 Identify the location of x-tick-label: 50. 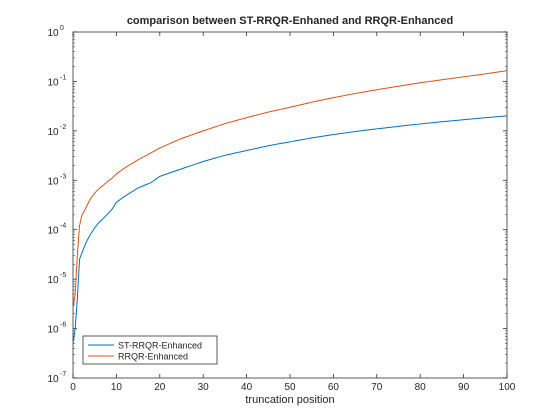
(290, 387).